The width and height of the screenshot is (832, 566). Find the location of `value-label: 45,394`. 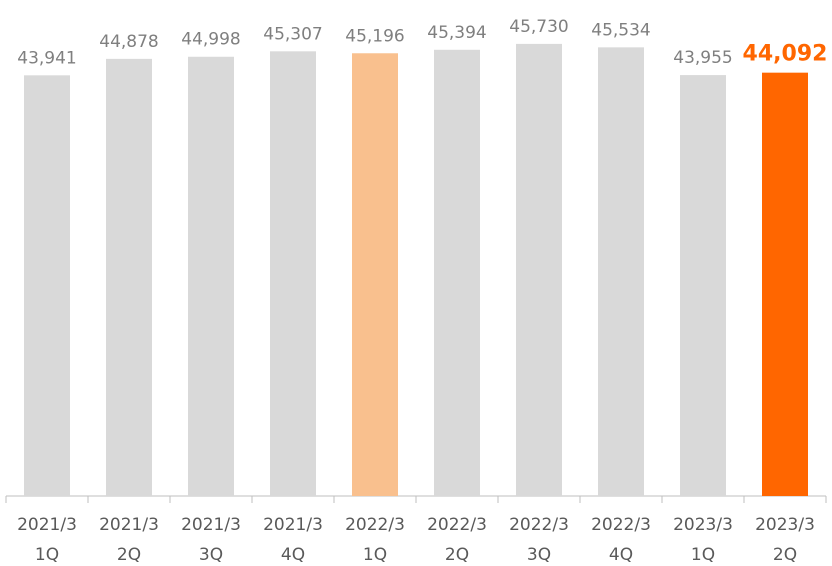

value-label: 45,394 is located at coordinates (456, 33).